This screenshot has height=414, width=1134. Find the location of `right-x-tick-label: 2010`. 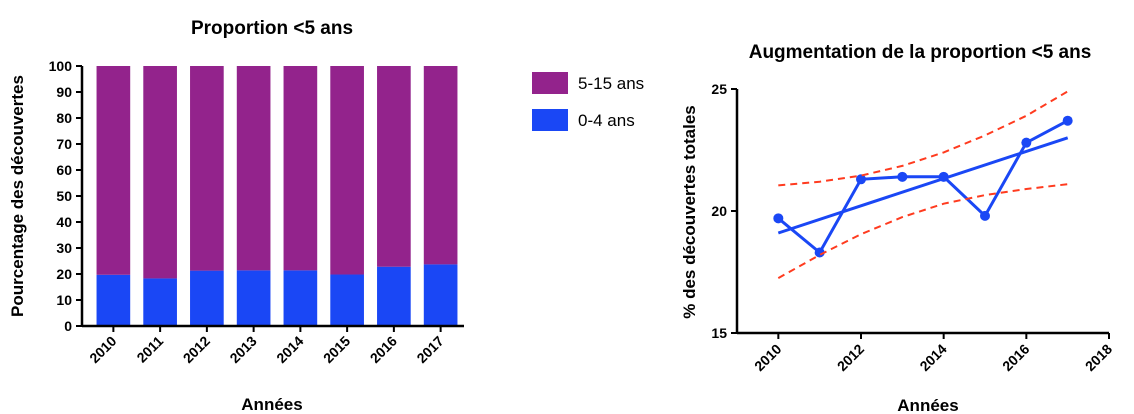

right-x-tick-label: 2010 is located at coordinates (767, 357).